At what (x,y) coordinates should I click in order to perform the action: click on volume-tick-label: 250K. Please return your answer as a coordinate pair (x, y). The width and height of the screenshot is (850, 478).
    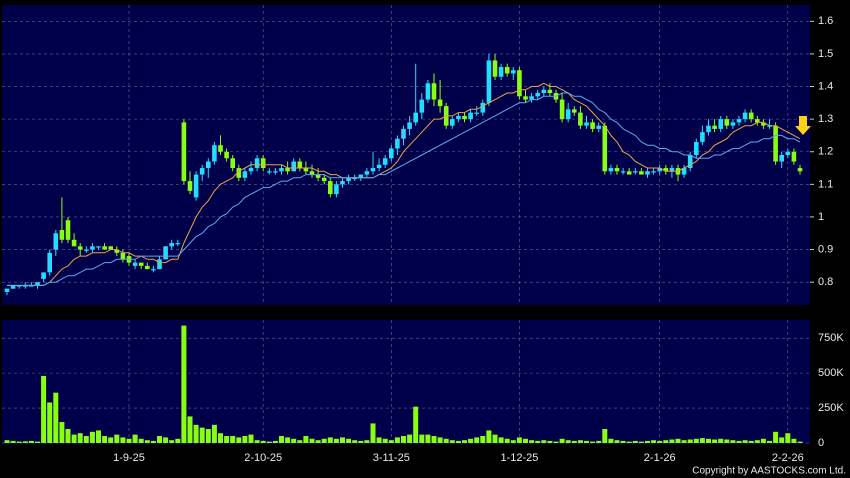
    Looking at the image, I should click on (831, 408).